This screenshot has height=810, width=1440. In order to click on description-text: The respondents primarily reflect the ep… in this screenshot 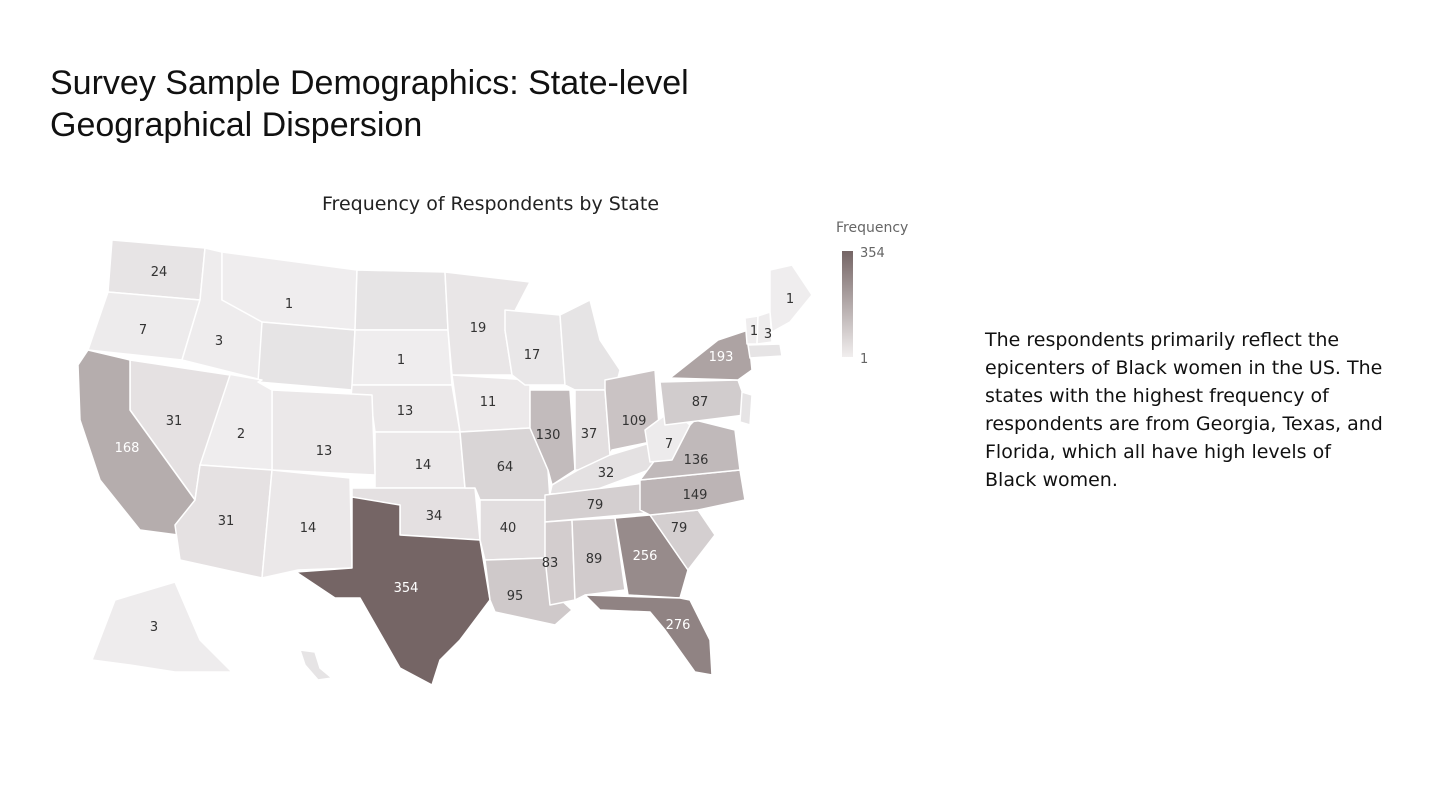, I will do `click(1184, 410)`.